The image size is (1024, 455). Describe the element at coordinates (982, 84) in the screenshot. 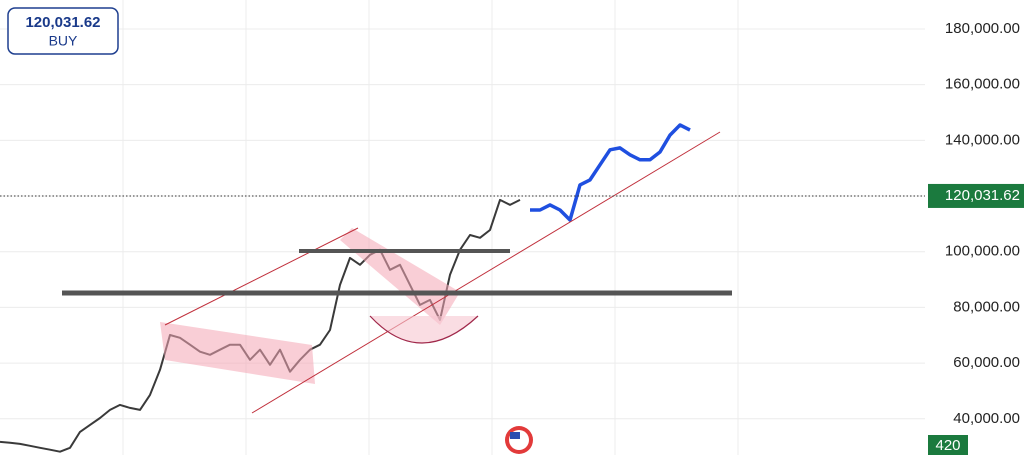

I see `y-tick-label: 160,000.00` at that location.